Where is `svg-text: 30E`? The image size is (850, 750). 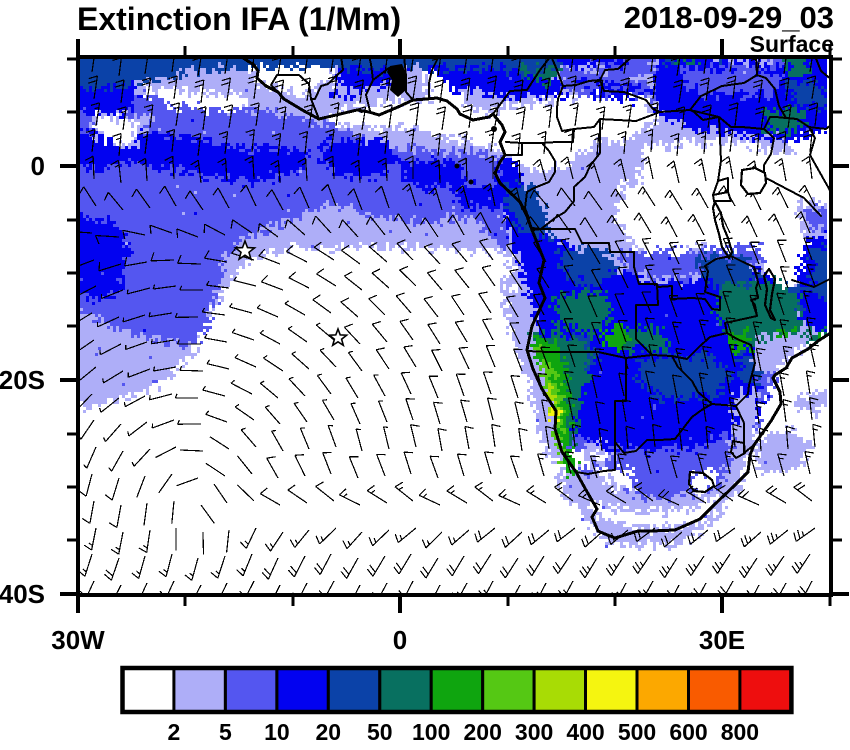
svg-text: 30E is located at coordinates (722, 640).